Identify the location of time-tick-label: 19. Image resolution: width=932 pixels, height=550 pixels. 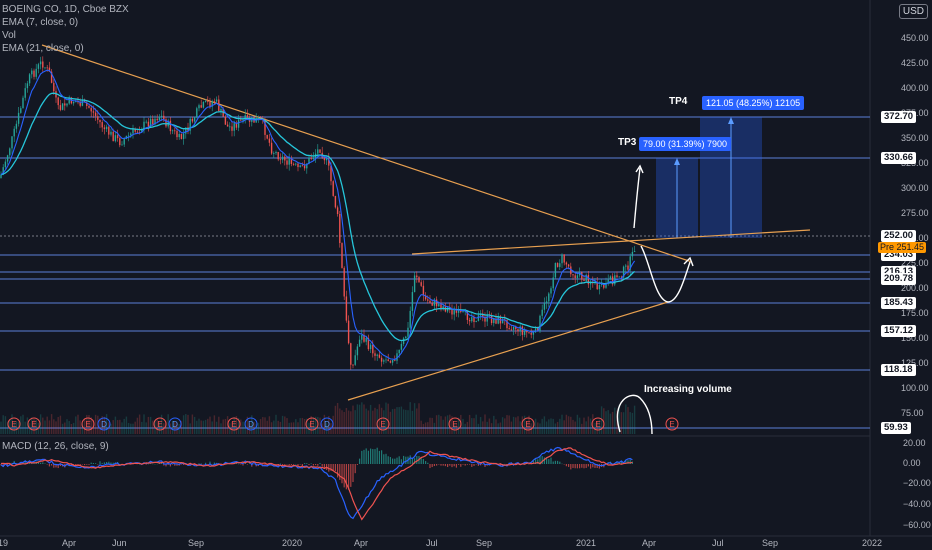
(4, 543).